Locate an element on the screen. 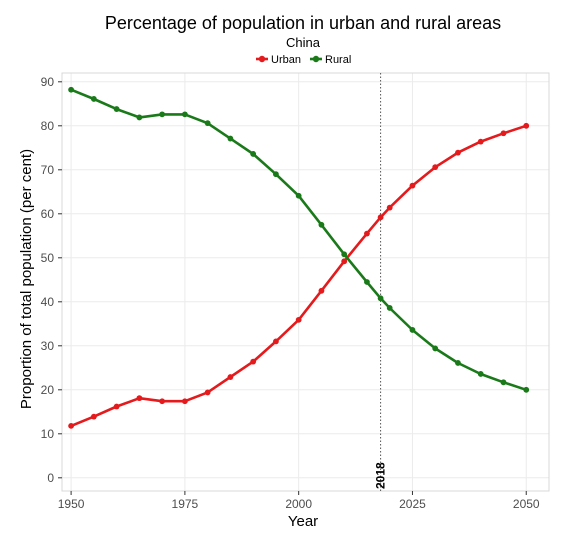 The height and width of the screenshot is (536, 561). annotation: 2018 is located at coordinates (381, 282).